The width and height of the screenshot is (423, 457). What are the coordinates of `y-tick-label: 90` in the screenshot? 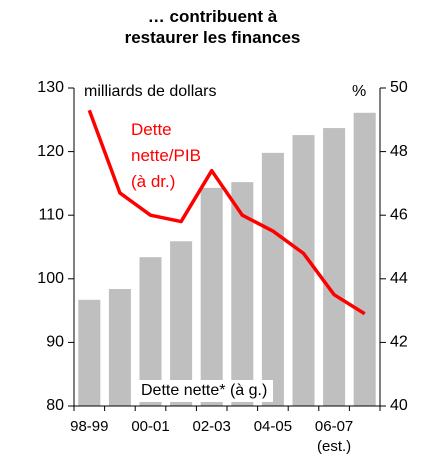 It's located at (55, 342).